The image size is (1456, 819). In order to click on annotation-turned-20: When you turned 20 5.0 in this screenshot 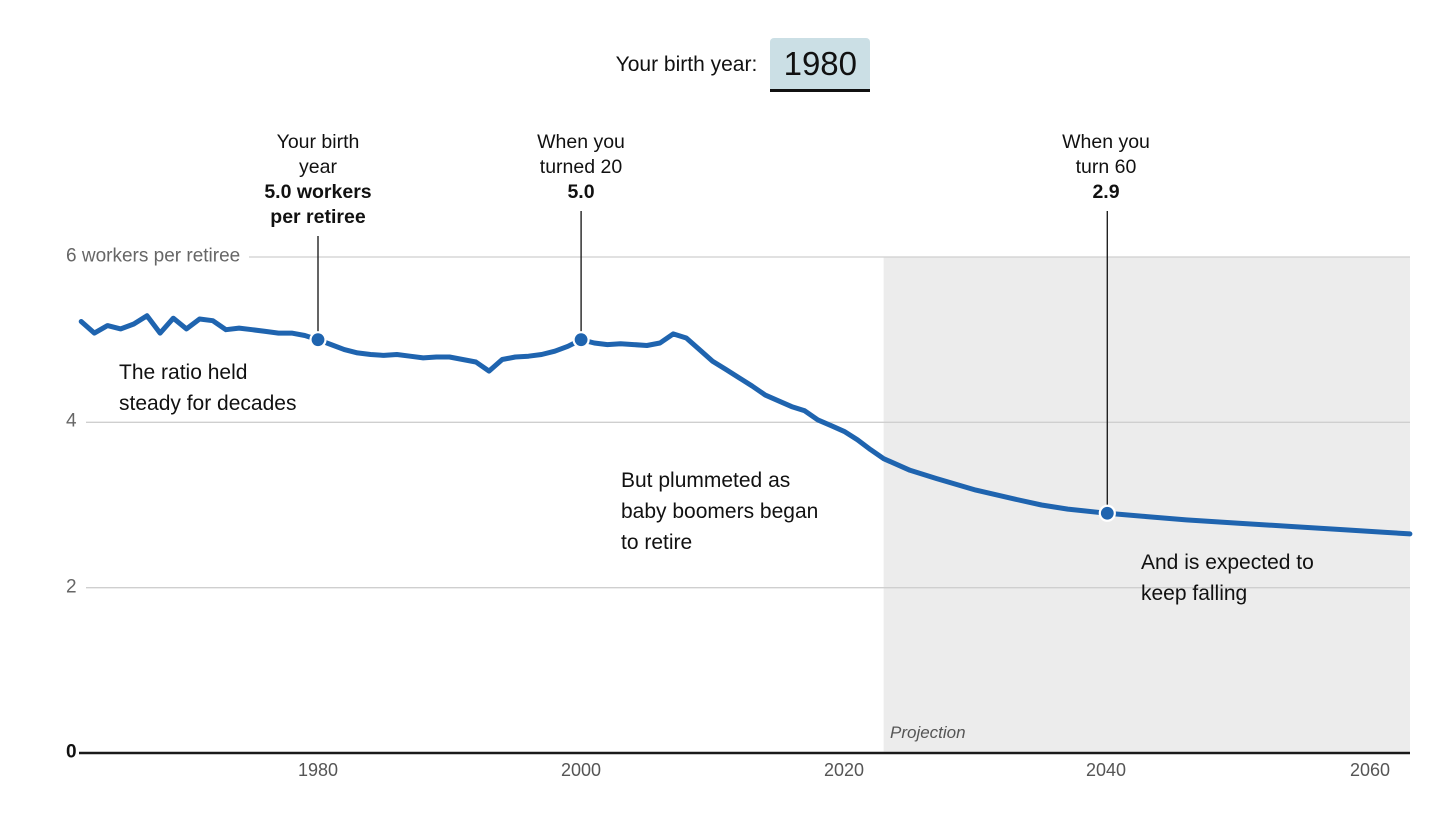, I will do `click(581, 167)`.